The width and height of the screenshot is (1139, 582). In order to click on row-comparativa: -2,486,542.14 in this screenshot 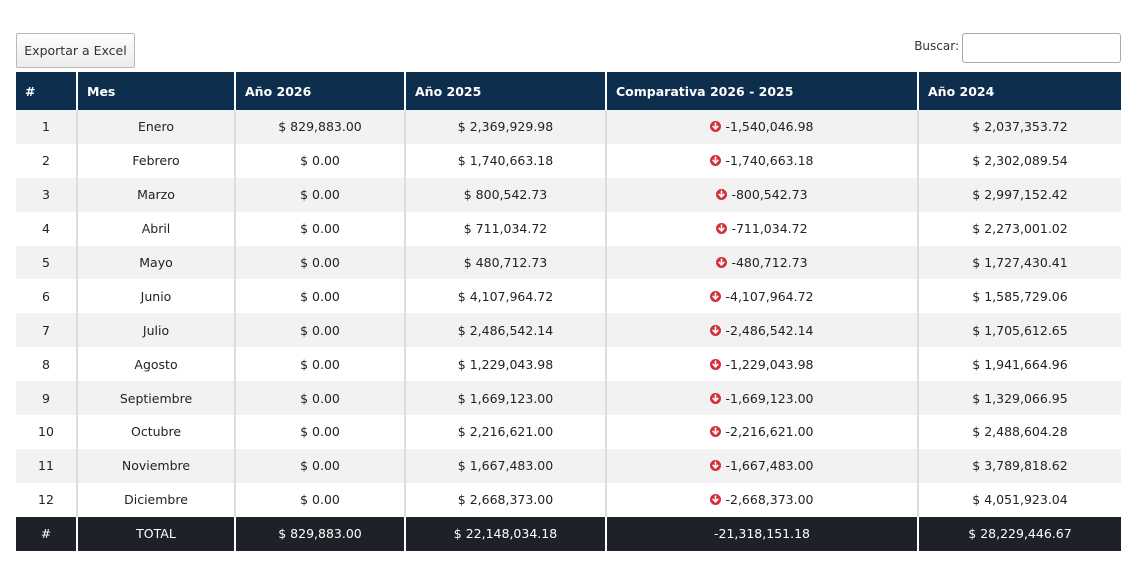, I will do `click(761, 330)`.